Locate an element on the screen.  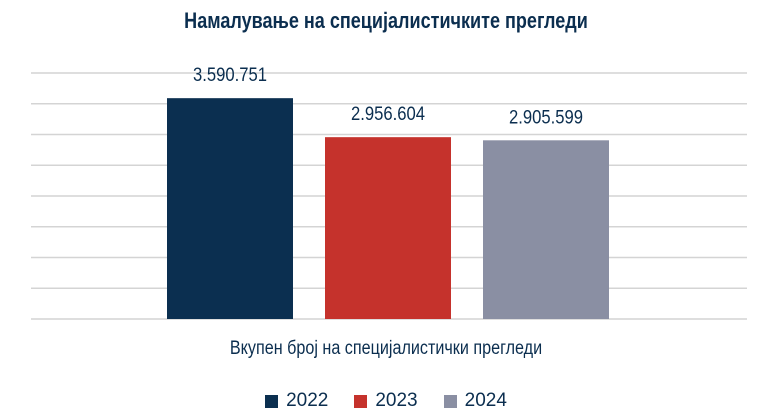
legend-item-2024: 2024 is located at coordinates (475, 401).